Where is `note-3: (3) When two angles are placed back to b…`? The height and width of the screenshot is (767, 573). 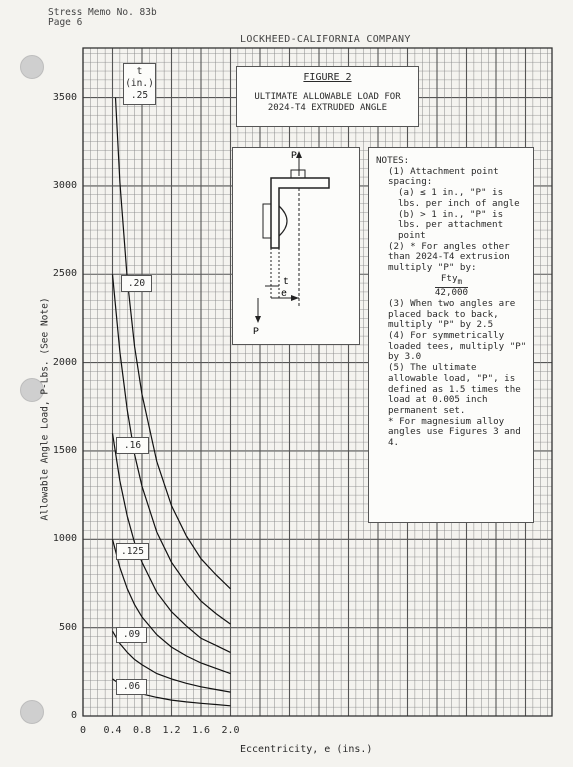
note-3: (3) When two angles are placed back to b… is located at coordinates (452, 314).